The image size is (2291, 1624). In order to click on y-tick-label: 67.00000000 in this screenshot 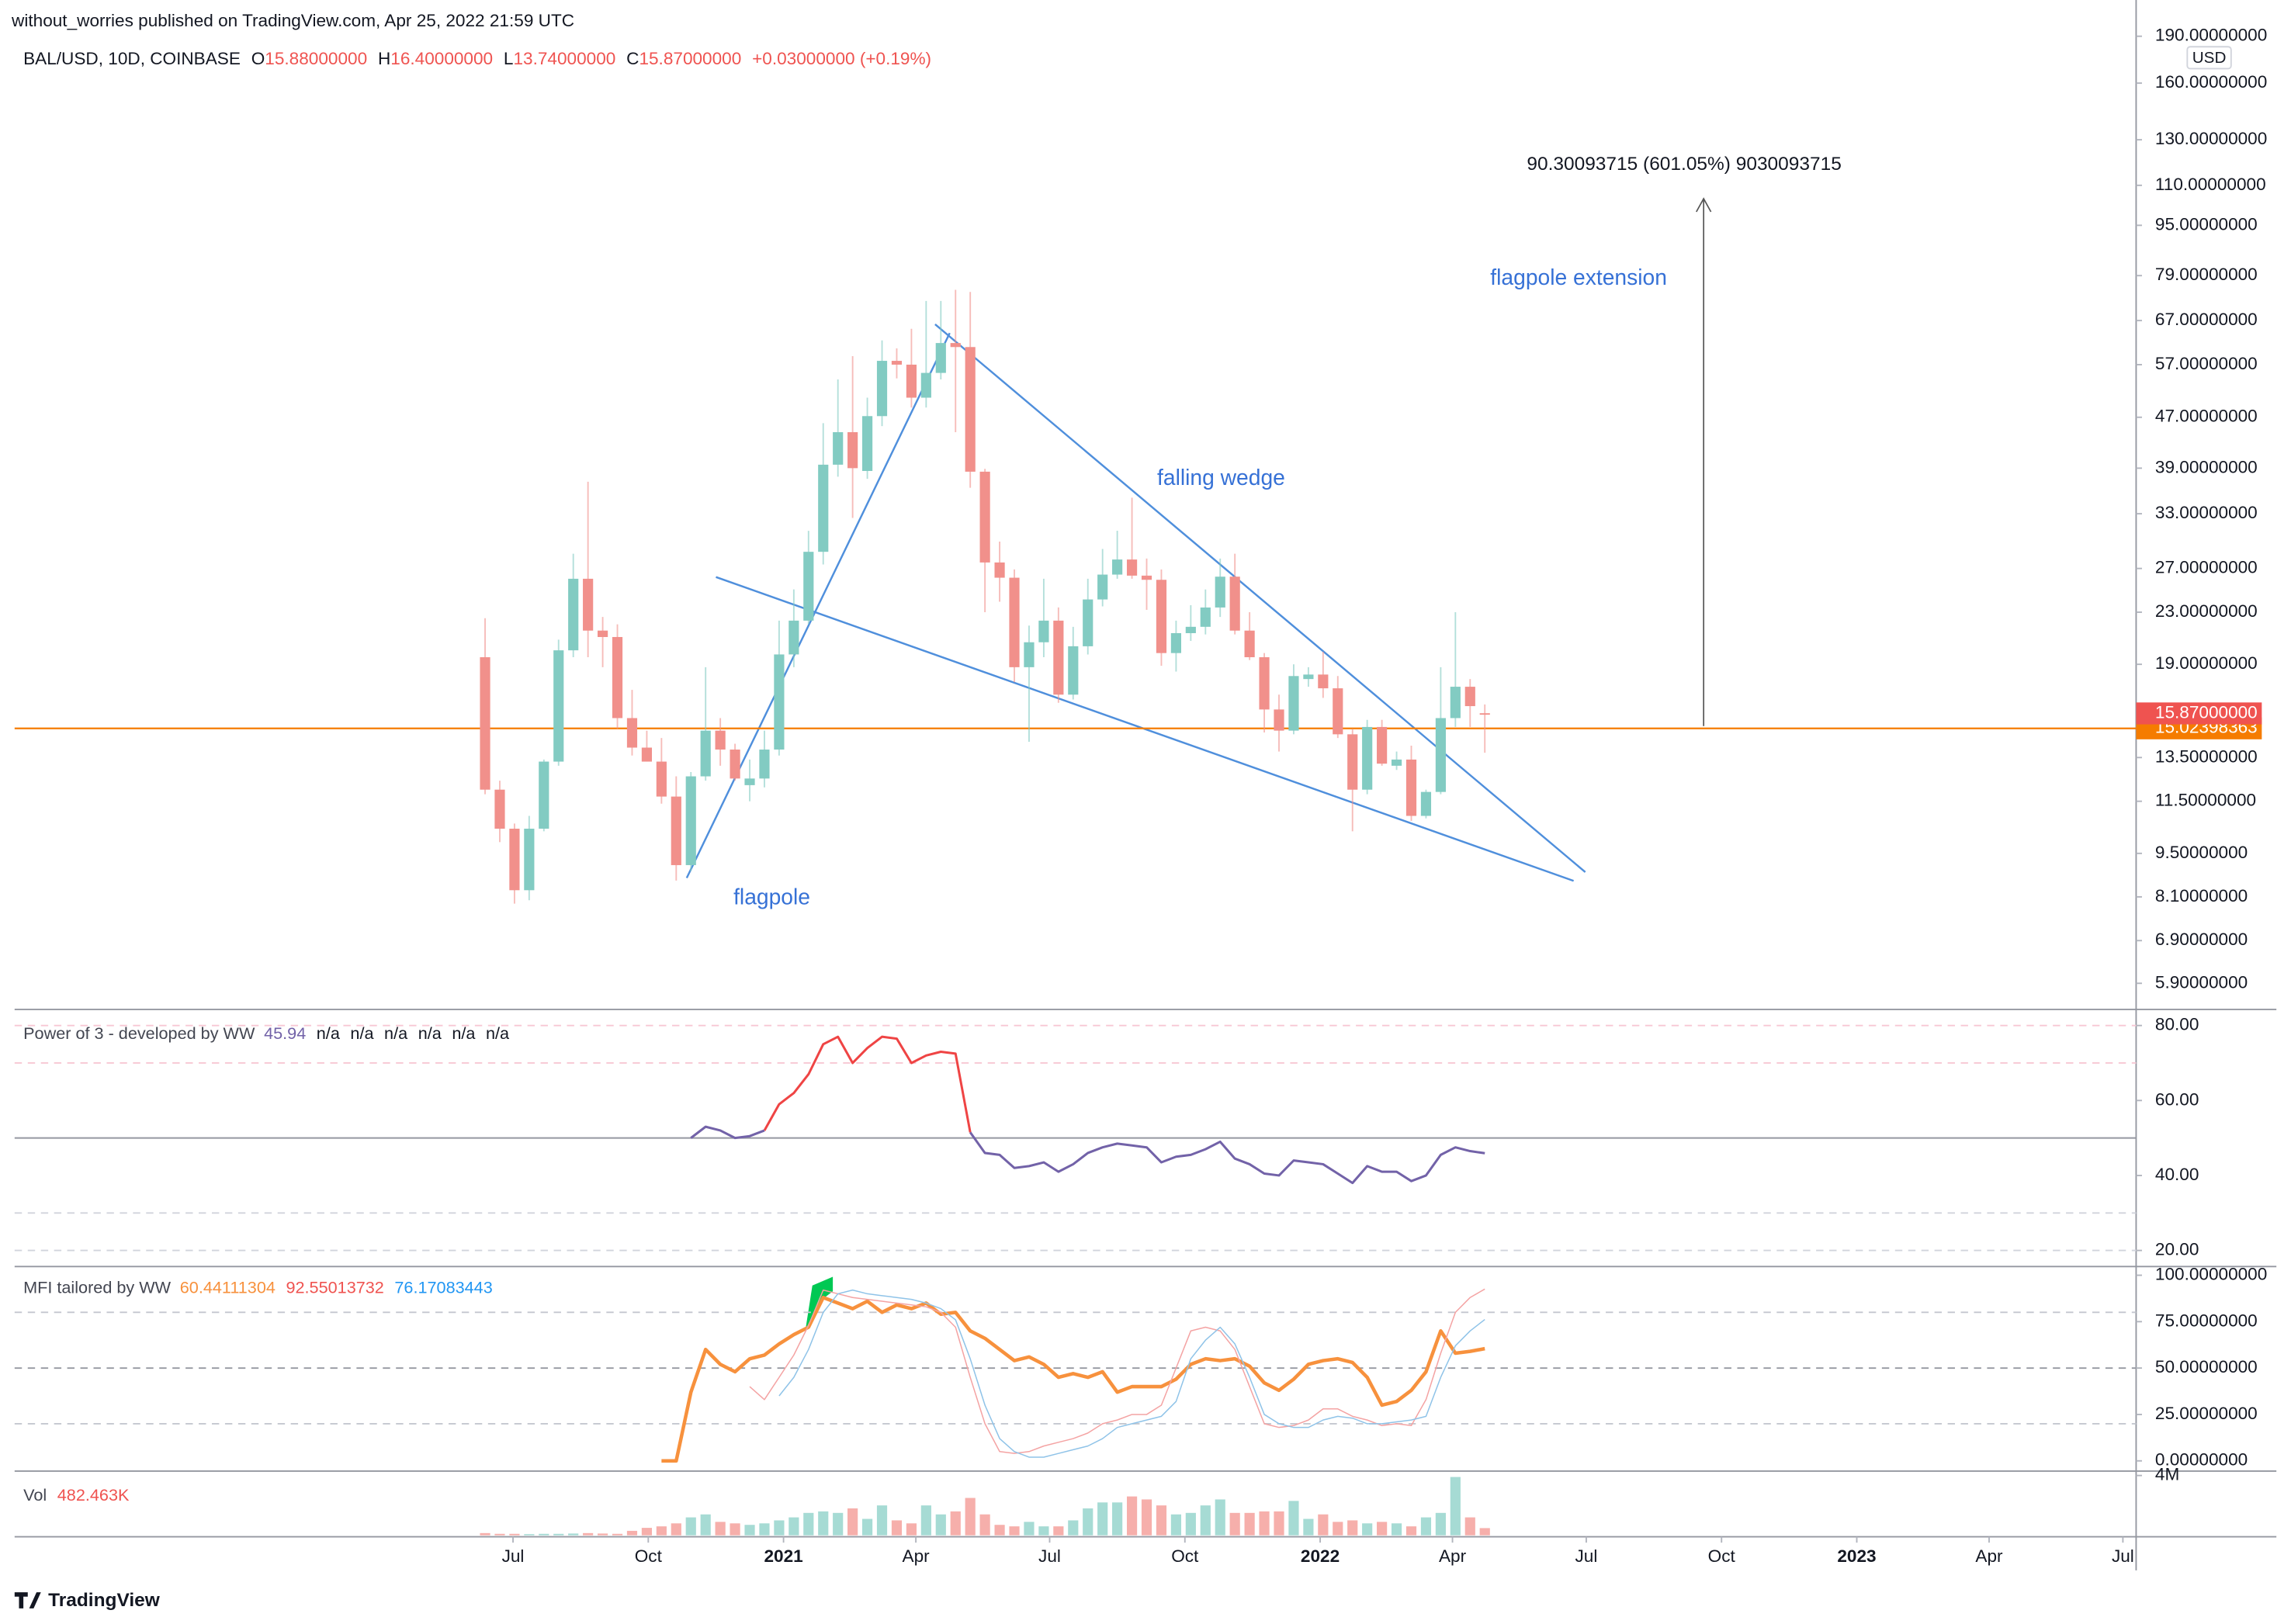, I will do `click(2206, 319)`.